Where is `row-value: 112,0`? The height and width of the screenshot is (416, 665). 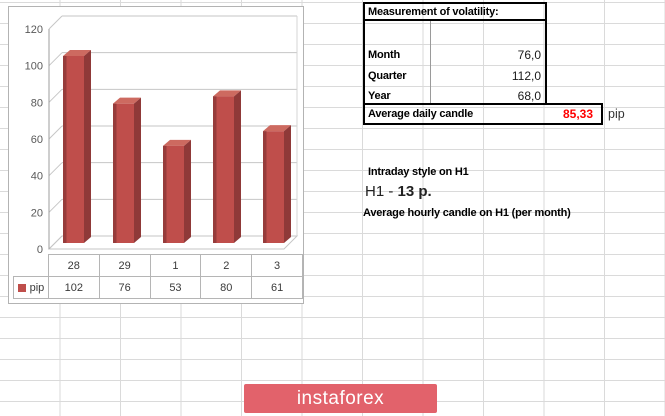 row-value: 112,0 is located at coordinates (526, 75).